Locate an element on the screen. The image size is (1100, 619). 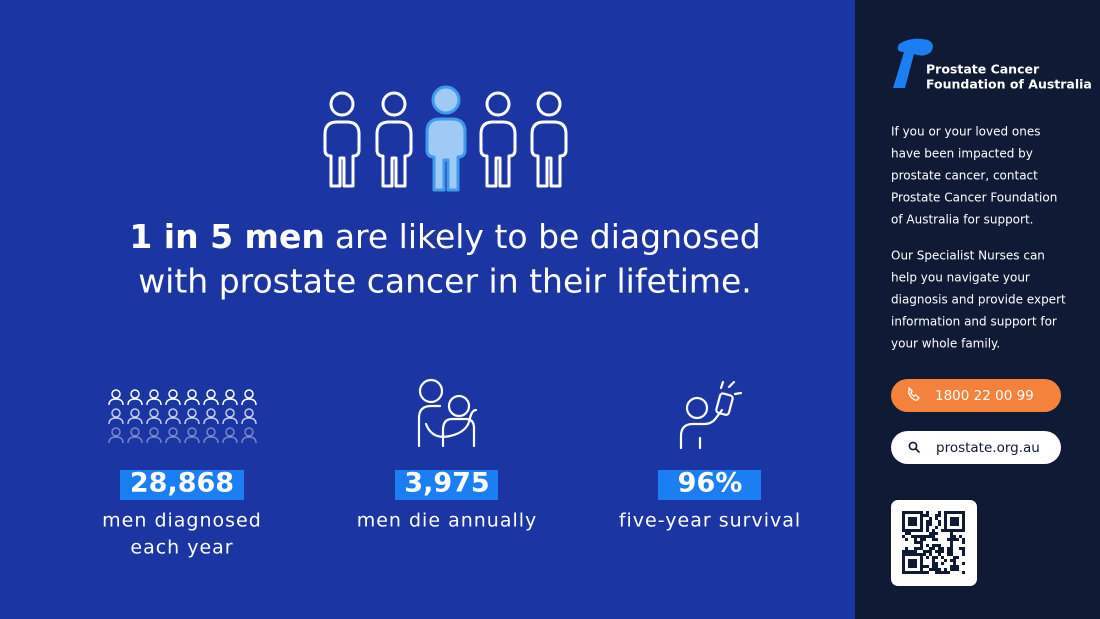
highlighted-person-icon is located at coordinates (446, 138).